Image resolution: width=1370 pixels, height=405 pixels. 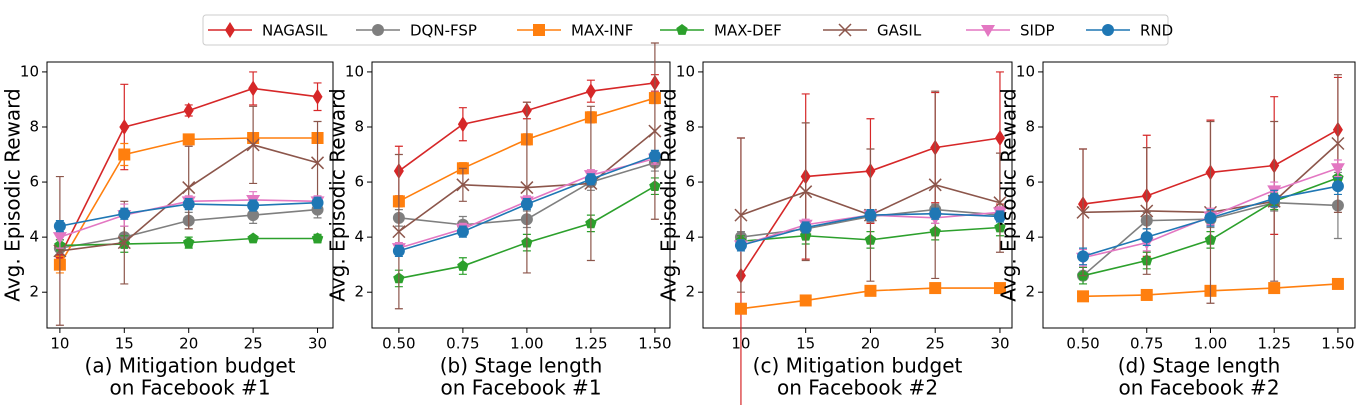 What do you see at coordinates (462, 344) in the screenshot?
I see `x-tick-label: 0.75` at bounding box center [462, 344].